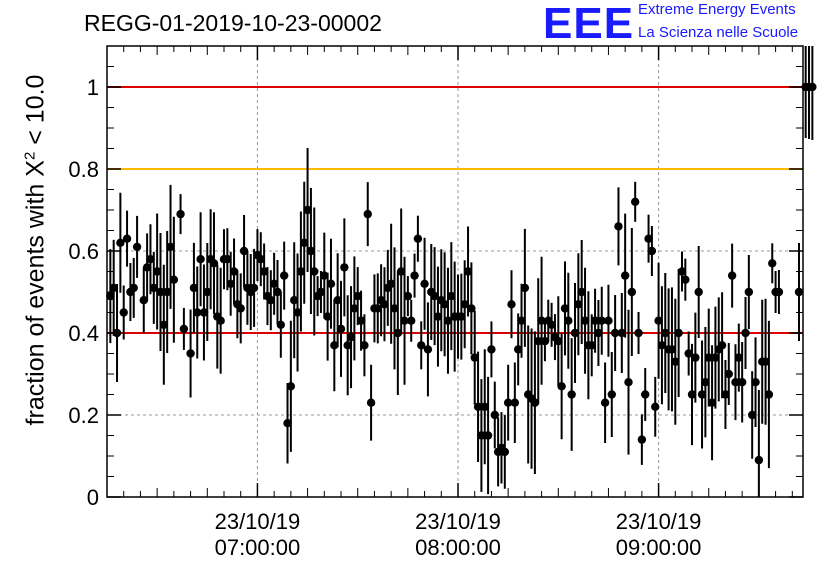 This screenshot has width=836, height=572. I want to click on y-tick-label: 0.6, so click(83, 251).